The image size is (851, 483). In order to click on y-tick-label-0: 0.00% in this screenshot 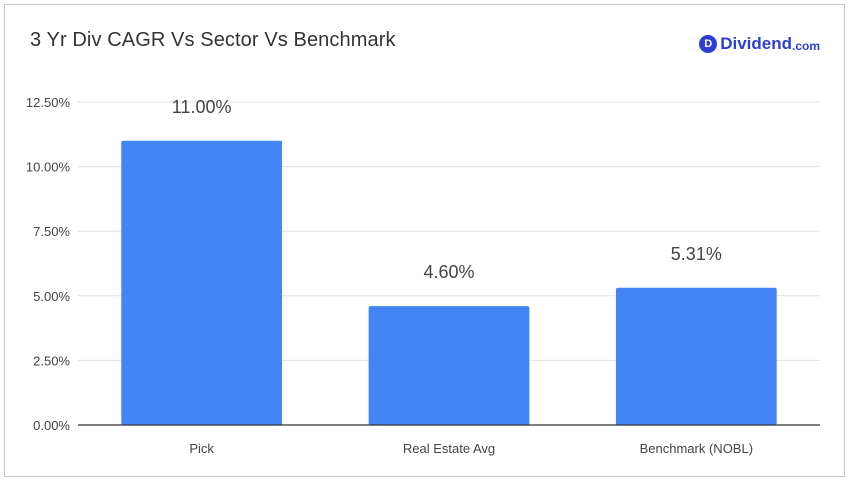, I will do `click(51, 425)`.